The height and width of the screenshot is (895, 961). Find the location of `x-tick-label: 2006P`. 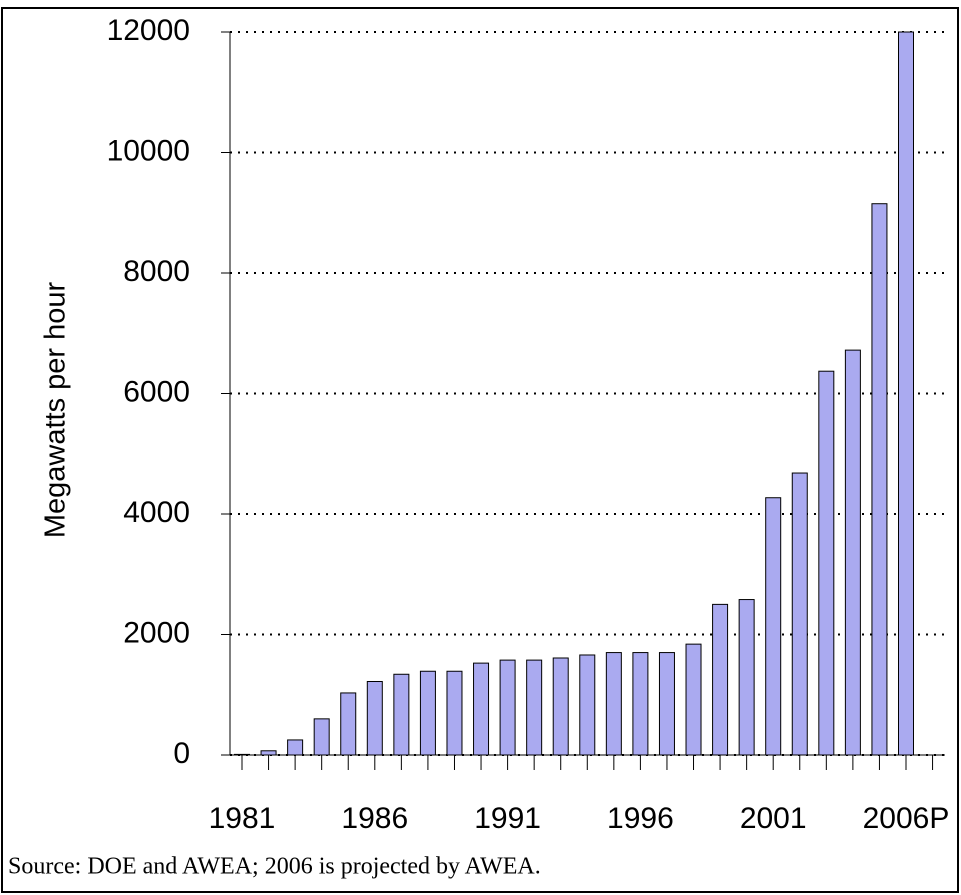

x-tick-label: 2006P is located at coordinates (906, 818).